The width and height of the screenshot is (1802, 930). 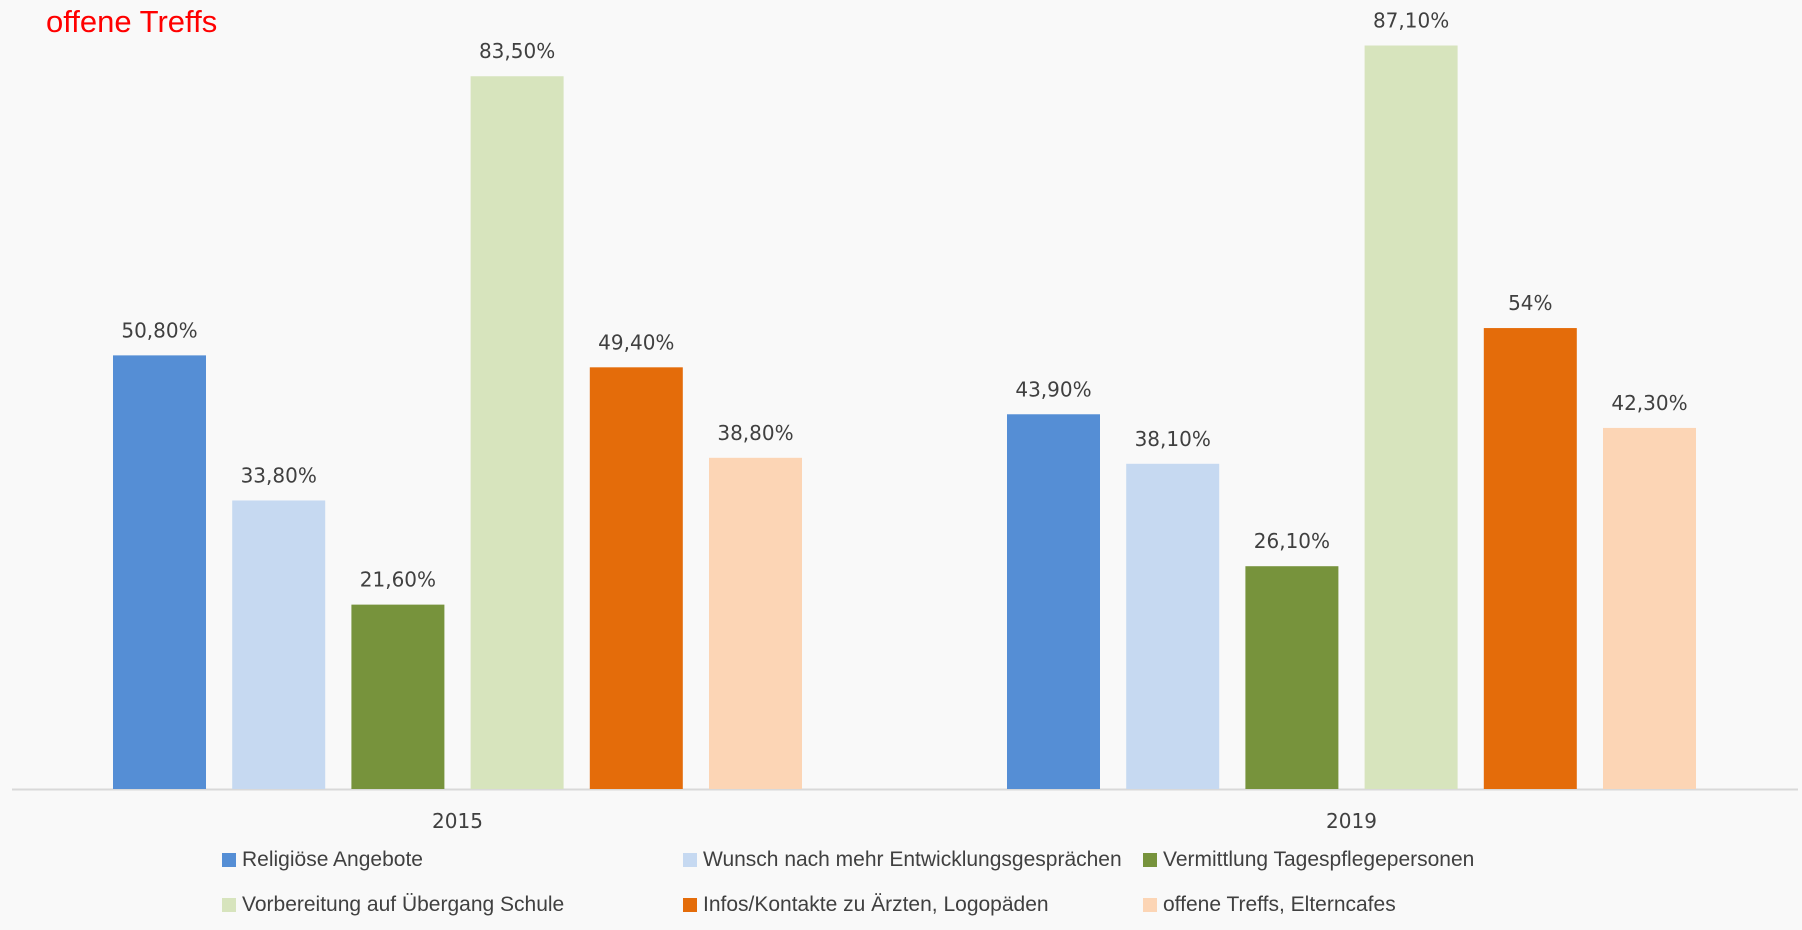 I want to click on legend-label-2: Wunsch nach mehr Entwicklungsgesprächen, so click(x=912, y=859).